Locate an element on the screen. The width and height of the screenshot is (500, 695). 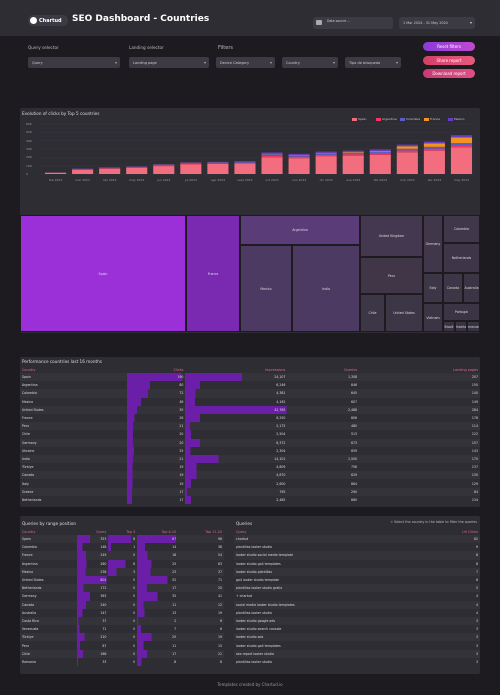
table-row: Ukraine 25 2,304 659 143 is located at coordinates (250, 450).